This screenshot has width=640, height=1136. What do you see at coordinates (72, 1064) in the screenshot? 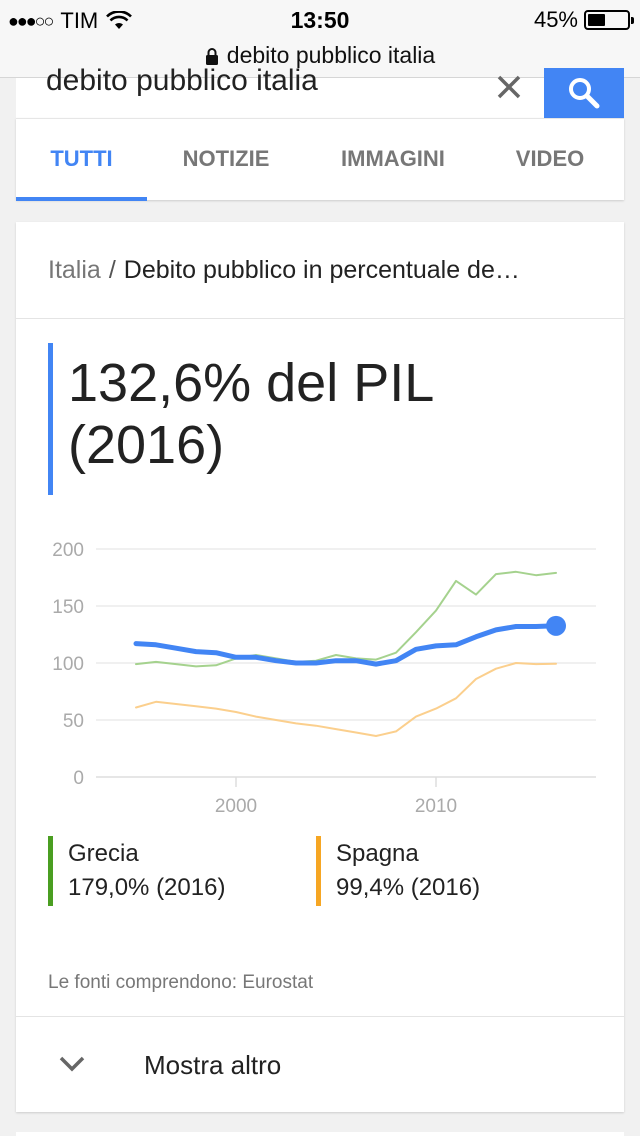
I see `chevron-down-icon` at bounding box center [72, 1064].